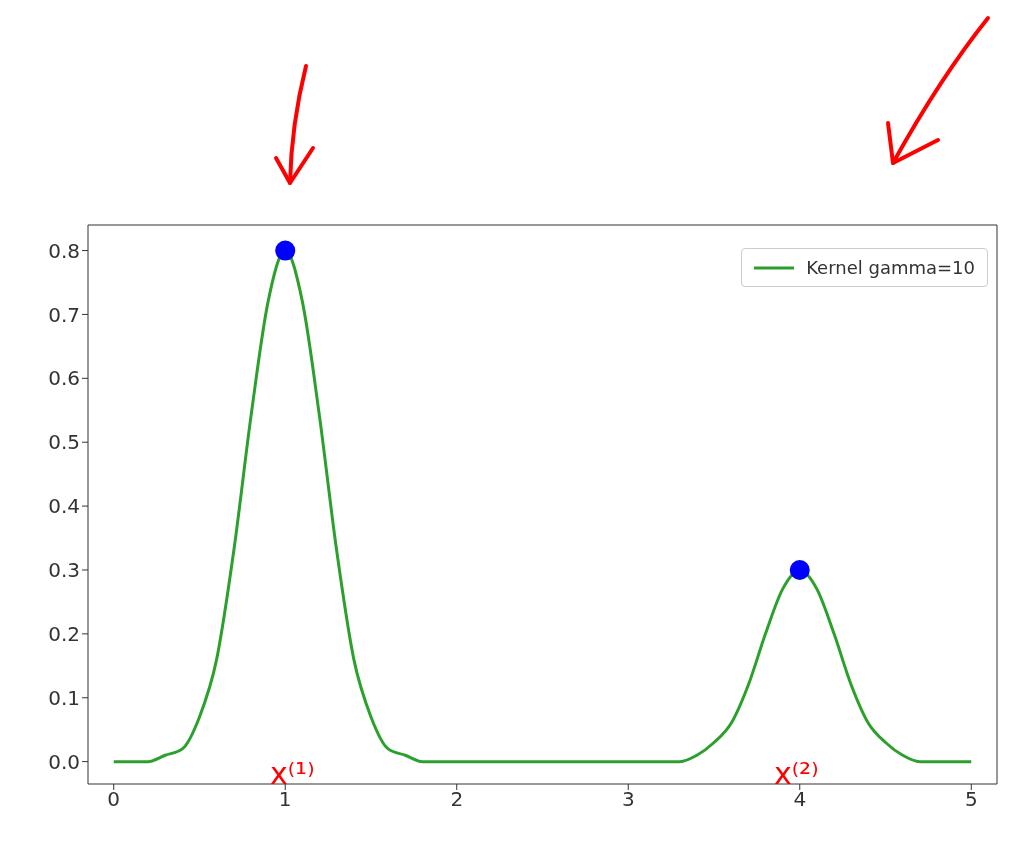 The image size is (1011, 867). What do you see at coordinates (64, 697) in the screenshot?
I see `y-tick-label: 0.1` at bounding box center [64, 697].